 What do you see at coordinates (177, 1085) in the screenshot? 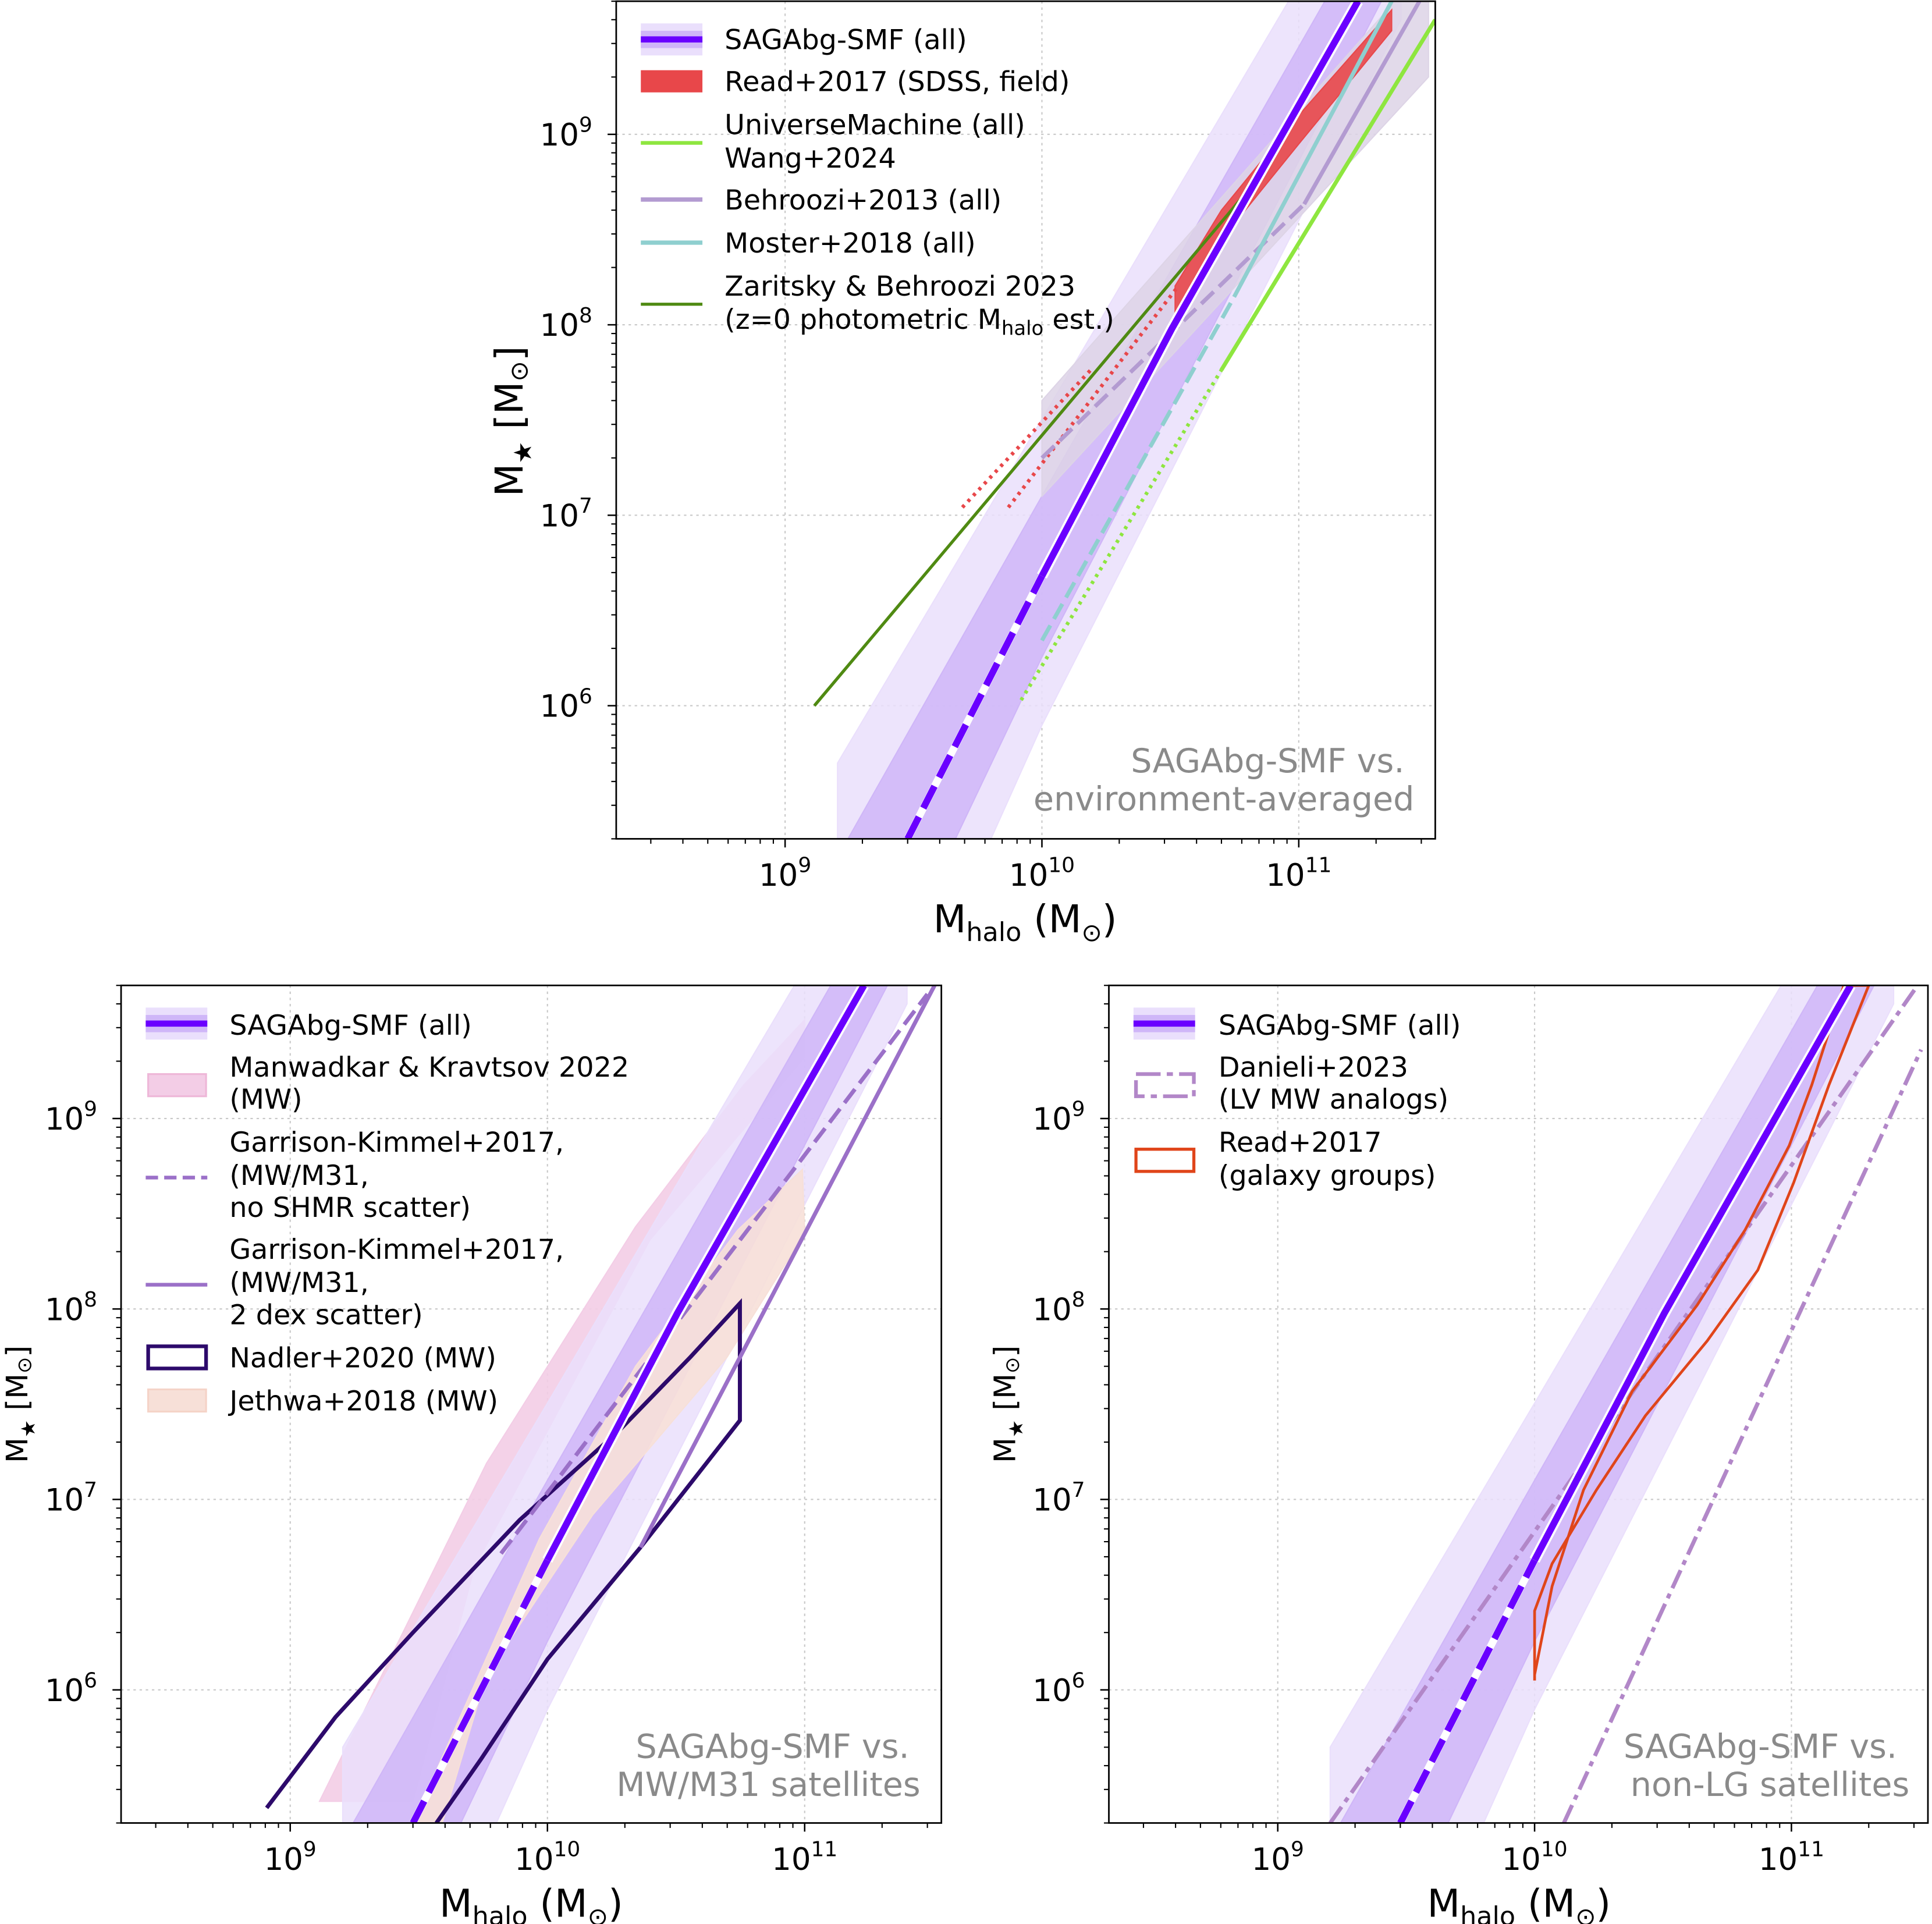
I see `legend-handle-manwadkar` at bounding box center [177, 1085].